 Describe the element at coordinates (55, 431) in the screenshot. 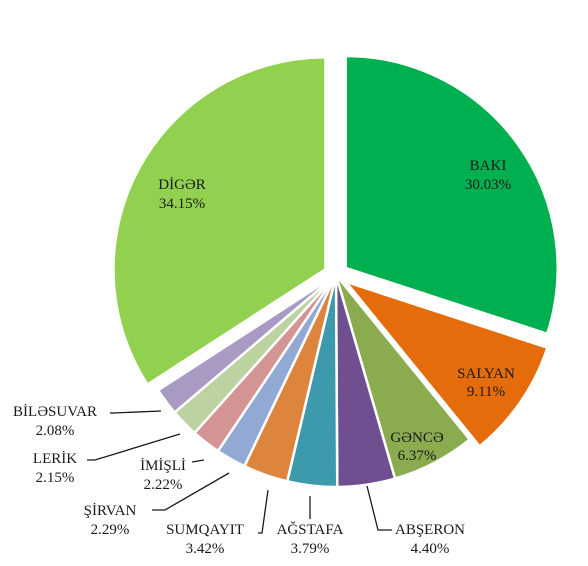

I see `label-bilesuvar-value: 2.08%` at that location.